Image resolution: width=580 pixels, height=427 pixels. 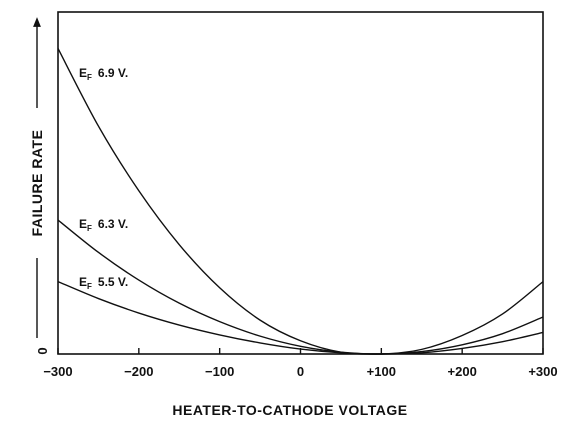 I want to click on y-origin-label: 0, so click(x=42, y=350).